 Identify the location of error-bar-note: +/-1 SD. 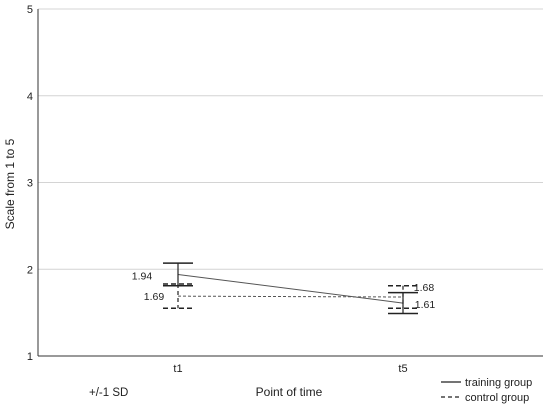
(108, 393).